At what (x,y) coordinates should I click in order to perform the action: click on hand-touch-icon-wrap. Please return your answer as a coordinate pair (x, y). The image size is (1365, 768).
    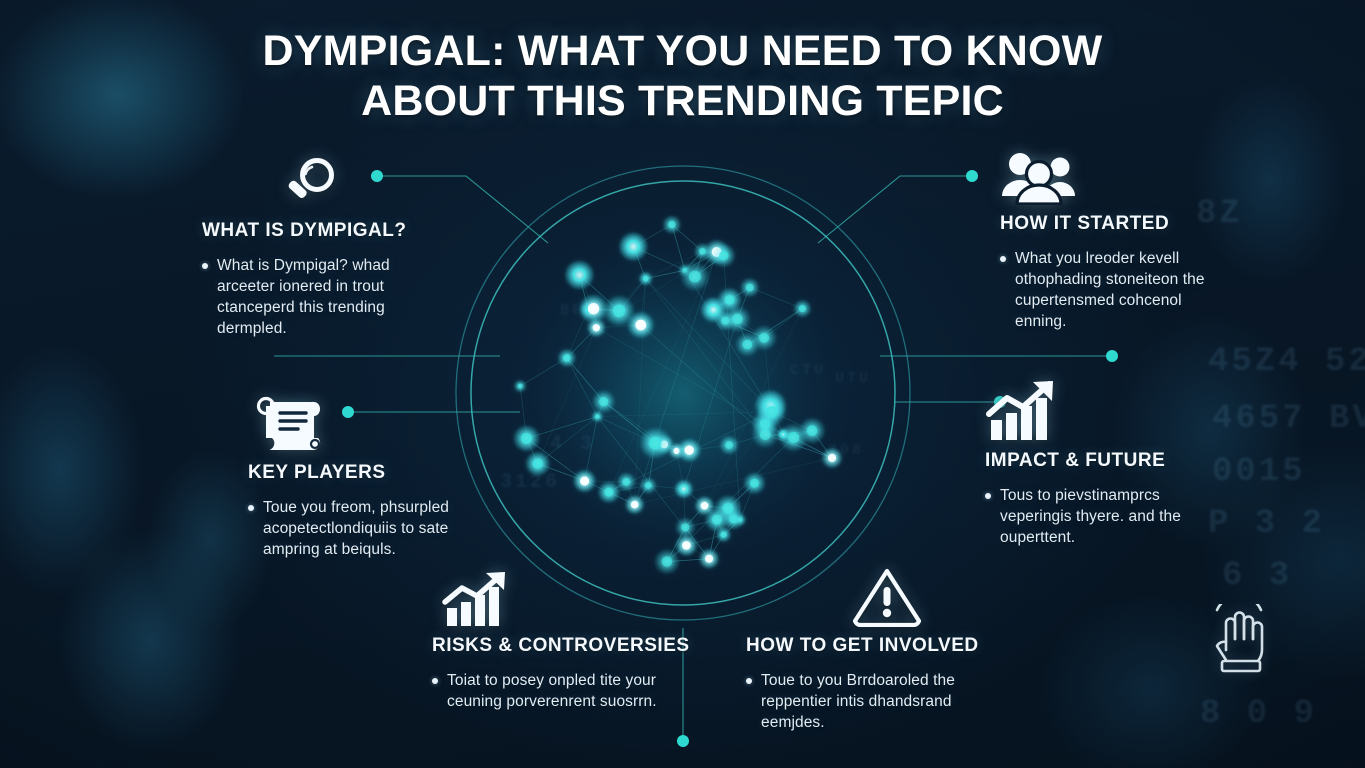
    Looking at the image, I should click on (1239, 641).